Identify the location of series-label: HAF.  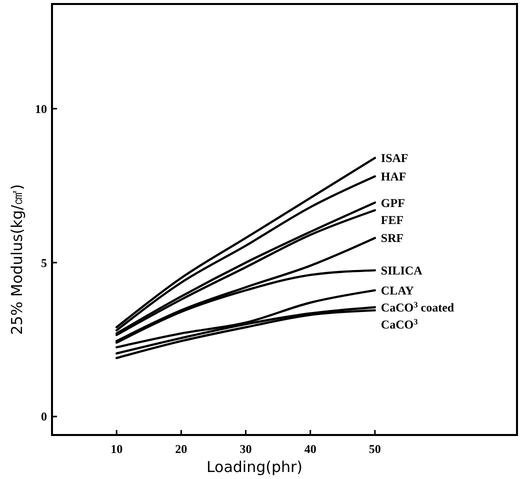
(393, 177).